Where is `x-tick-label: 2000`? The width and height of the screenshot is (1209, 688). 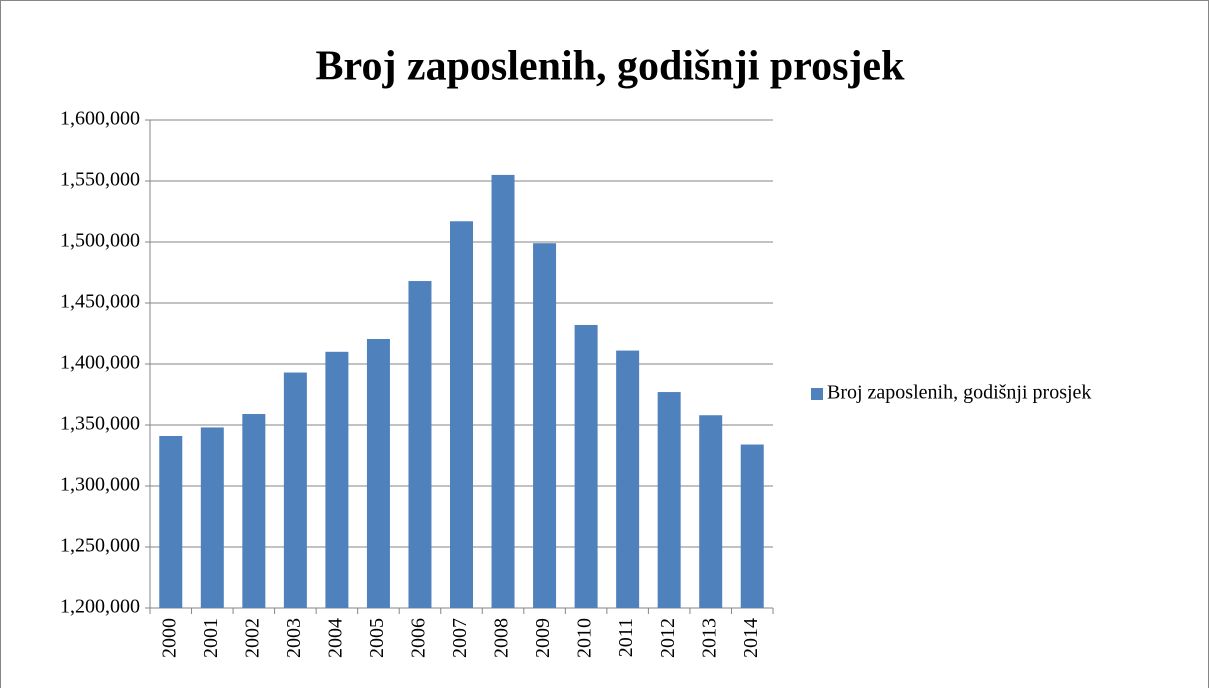 x-tick-label: 2000 is located at coordinates (169, 638).